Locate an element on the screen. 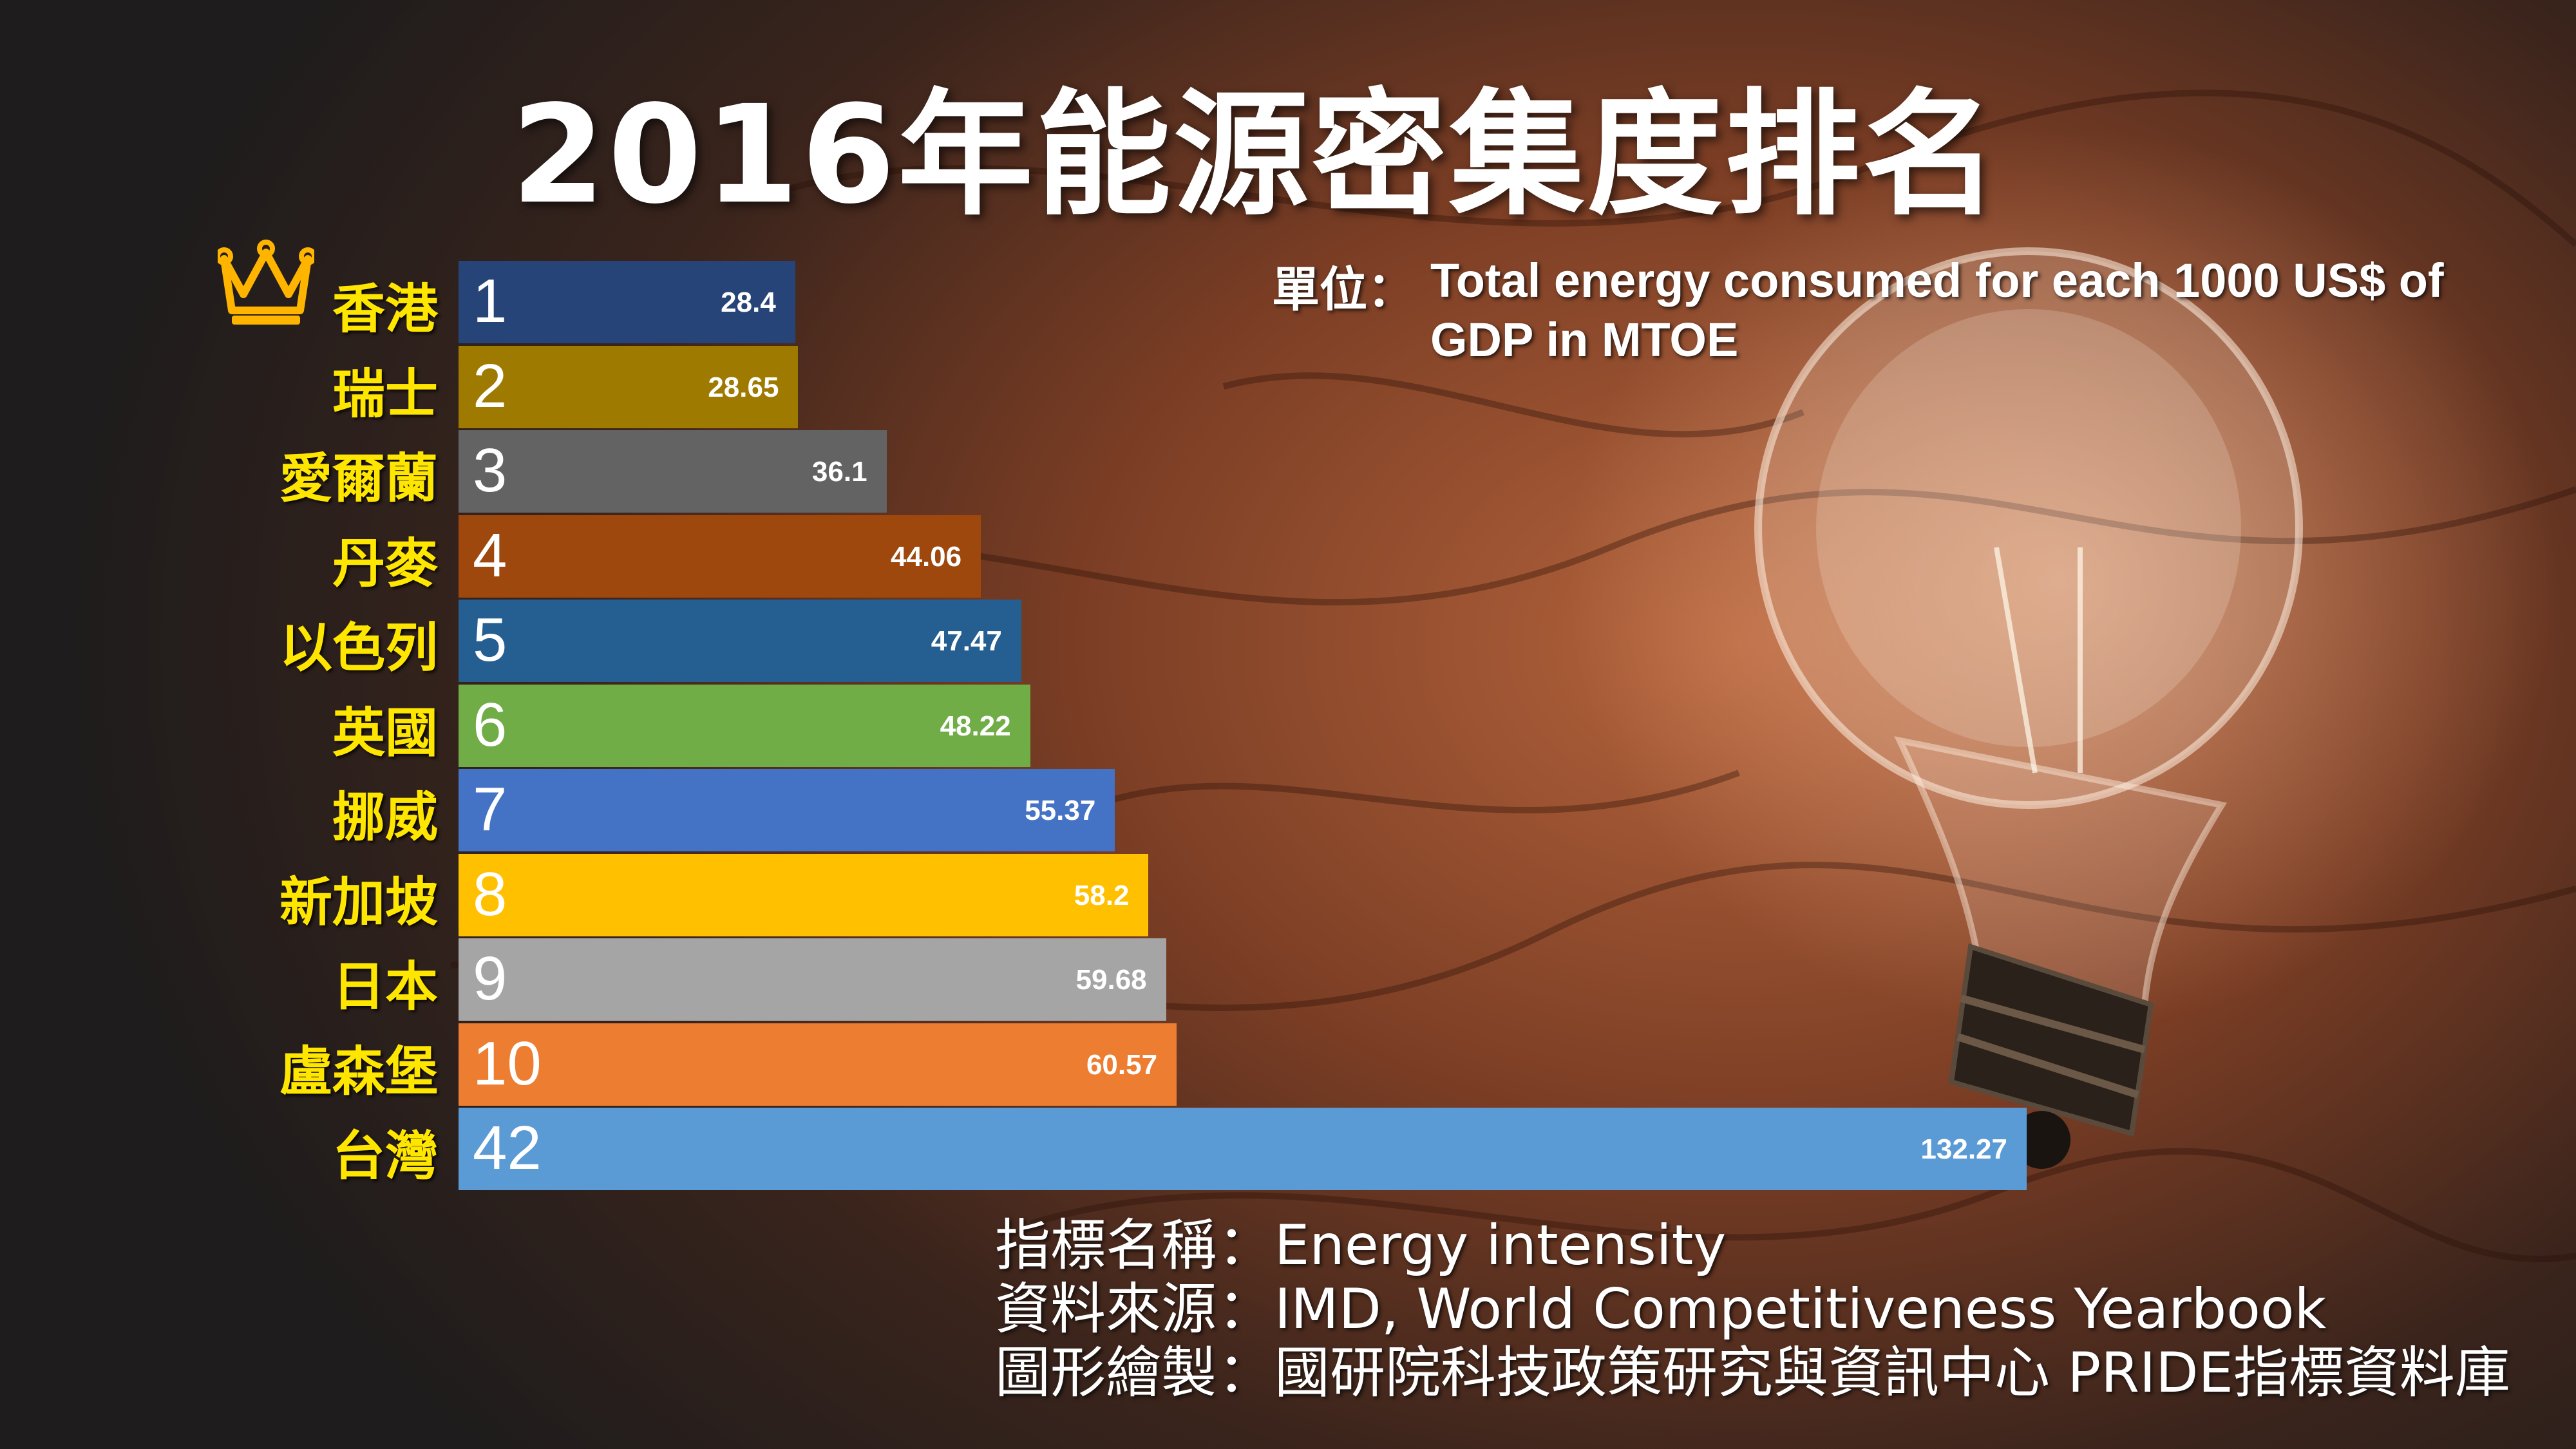 This screenshot has width=2576, height=1449. country-label: 丹麥 is located at coordinates (385, 563).